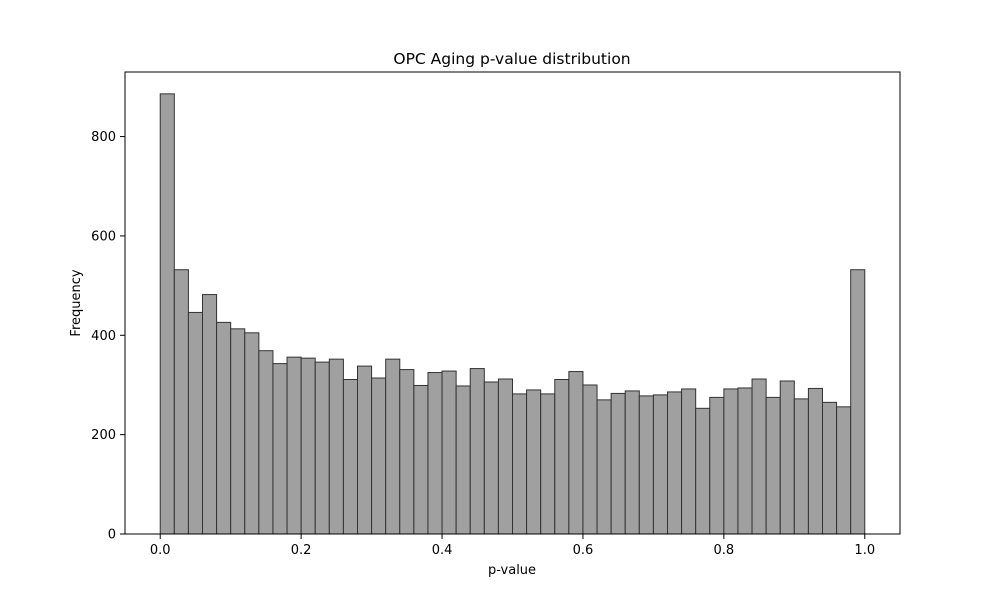 The image size is (1000, 600). I want to click on x-tick-label: 0.0, so click(160, 550).